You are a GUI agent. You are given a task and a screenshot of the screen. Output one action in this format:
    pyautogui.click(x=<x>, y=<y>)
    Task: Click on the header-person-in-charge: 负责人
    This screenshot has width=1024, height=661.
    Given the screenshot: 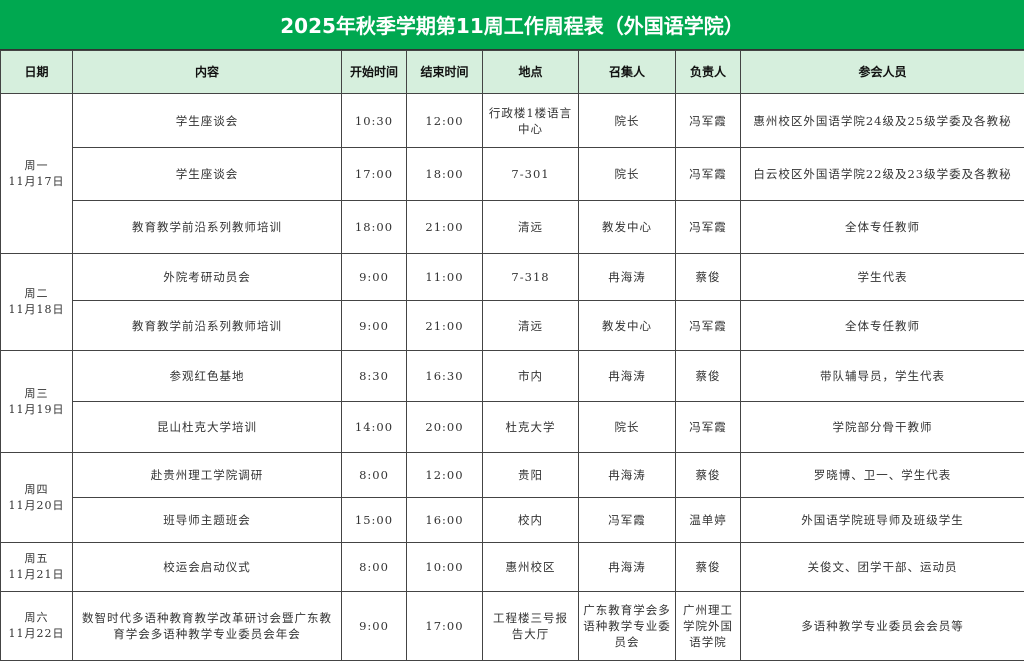 What is the action you would take?
    pyautogui.click(x=708, y=72)
    